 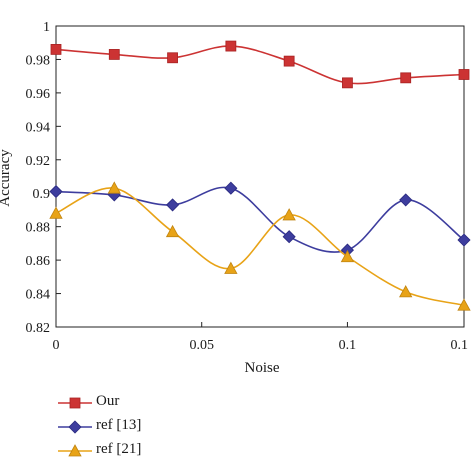 I want to click on y-tick-label: 0.94, so click(x=38, y=127).